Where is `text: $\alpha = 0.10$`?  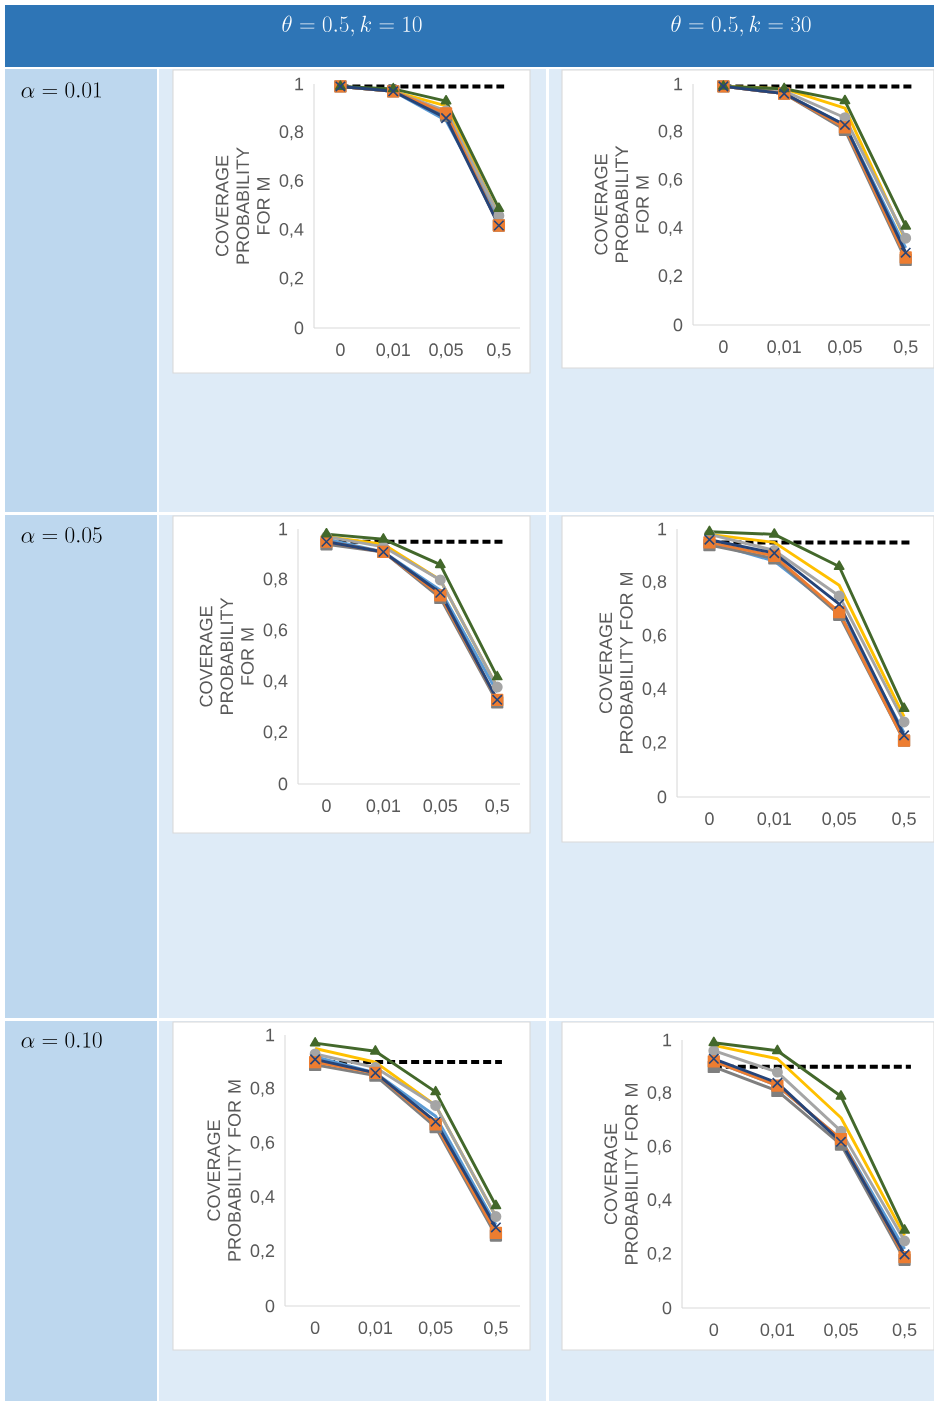
text: $\alpha = 0.10$ is located at coordinates (61, 1040).